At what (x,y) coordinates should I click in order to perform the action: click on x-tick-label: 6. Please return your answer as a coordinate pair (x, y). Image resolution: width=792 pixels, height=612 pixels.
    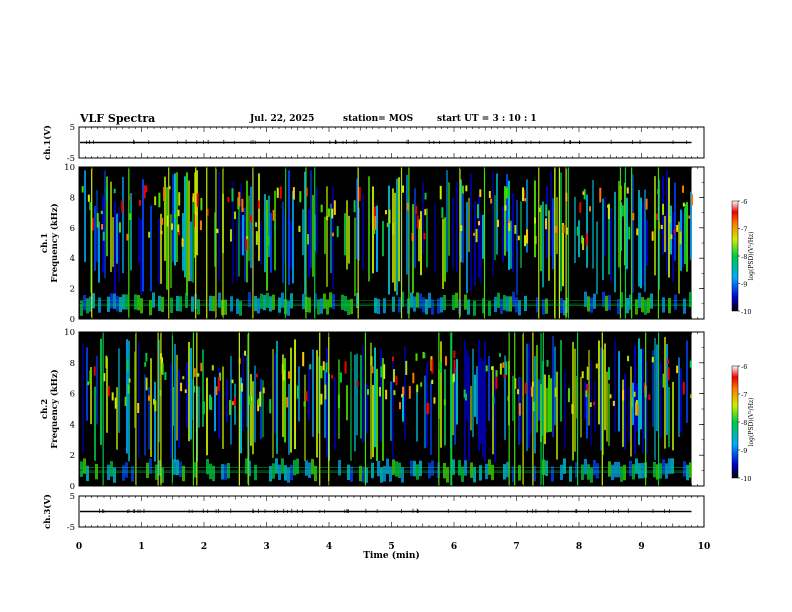
    Looking at the image, I should click on (454, 547).